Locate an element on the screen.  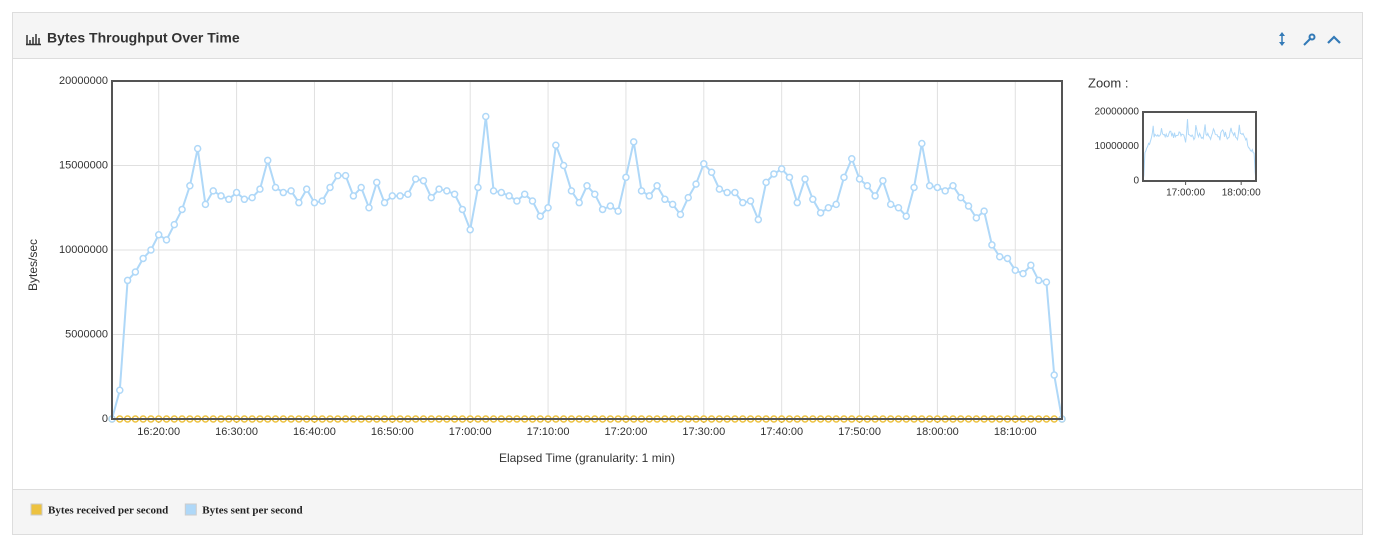
y-axis-label: Bytes/sec is located at coordinates (33, 265).